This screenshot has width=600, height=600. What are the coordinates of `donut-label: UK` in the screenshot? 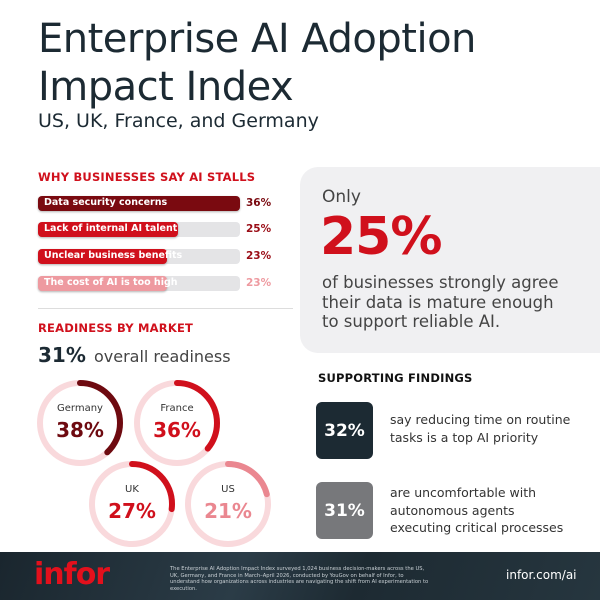 It's located at (132, 489).